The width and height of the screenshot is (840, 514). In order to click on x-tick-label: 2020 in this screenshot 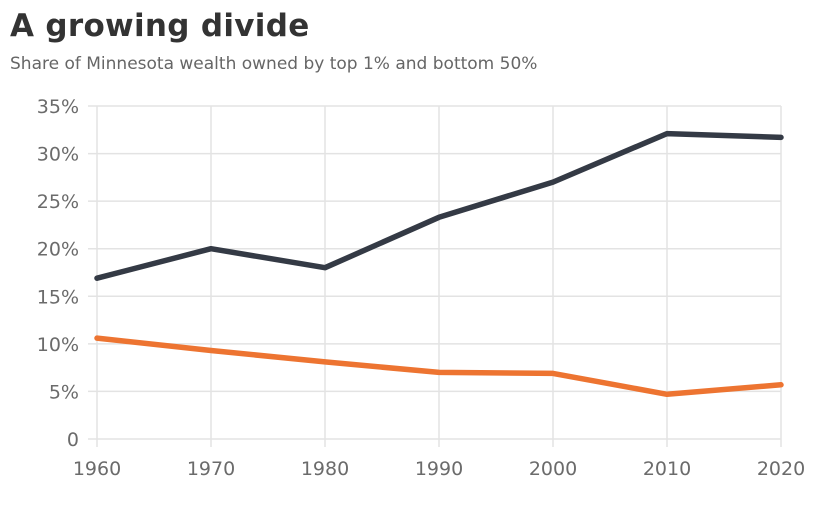, I will do `click(781, 469)`.